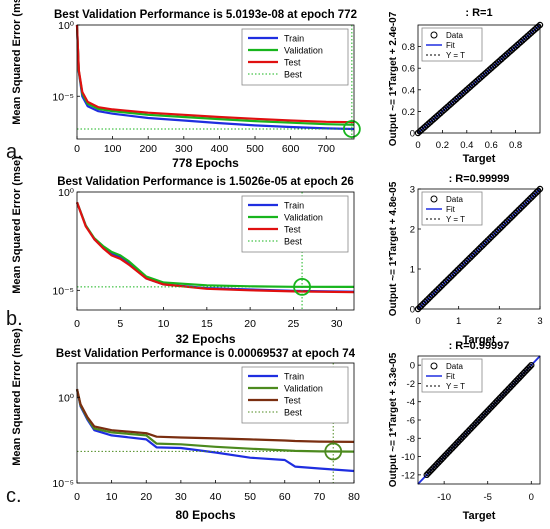 Image resolution: width=550 pixels, height=529 pixels. I want to click on x-axis-label: Target, so click(479, 340).